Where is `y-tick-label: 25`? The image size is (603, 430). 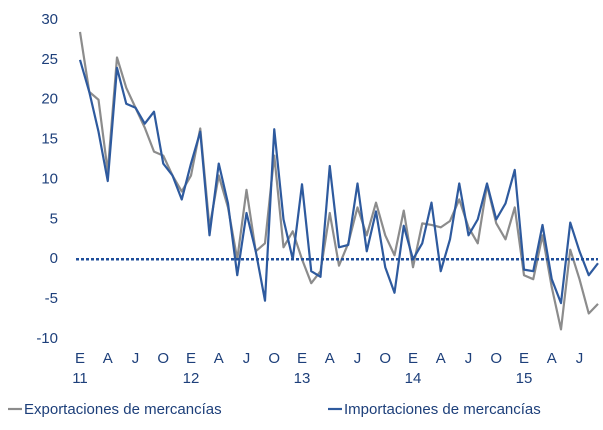
y-tick-label: 25 is located at coordinates (49, 59).